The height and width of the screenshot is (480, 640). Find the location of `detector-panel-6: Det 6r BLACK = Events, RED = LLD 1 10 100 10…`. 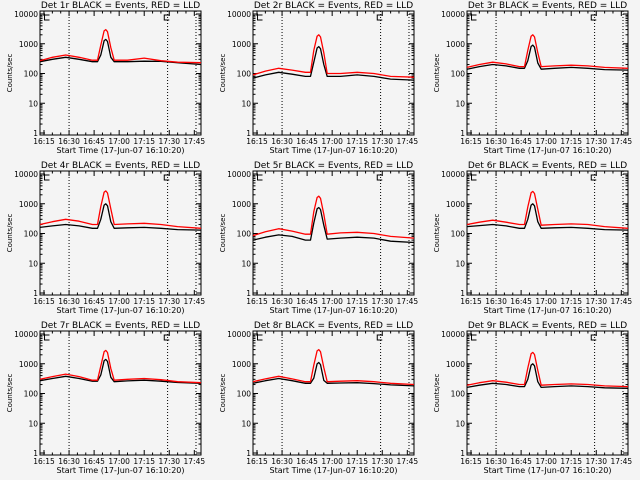

detector-panel-6: Det 6r BLACK = Events, RED = LLD 1 10 100 10… is located at coordinates (533, 238).